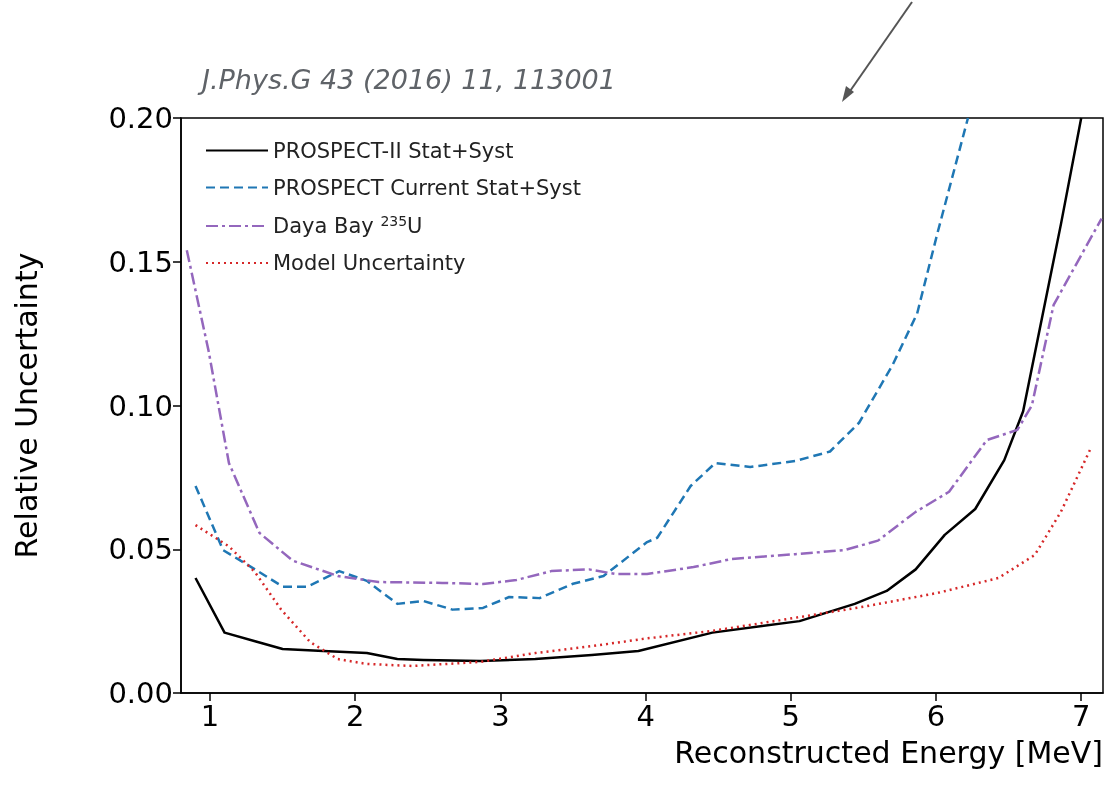 This screenshot has height=789, width=1106. What do you see at coordinates (140, 118) in the screenshot?
I see `y-tick-label: 0.20` at bounding box center [140, 118].